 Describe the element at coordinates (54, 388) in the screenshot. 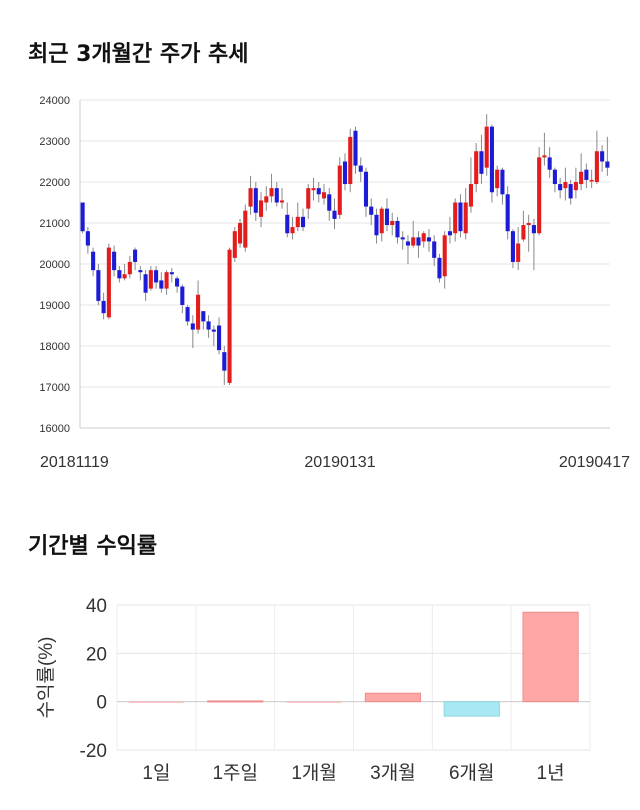

I see `y-tick-label: 17000` at that location.